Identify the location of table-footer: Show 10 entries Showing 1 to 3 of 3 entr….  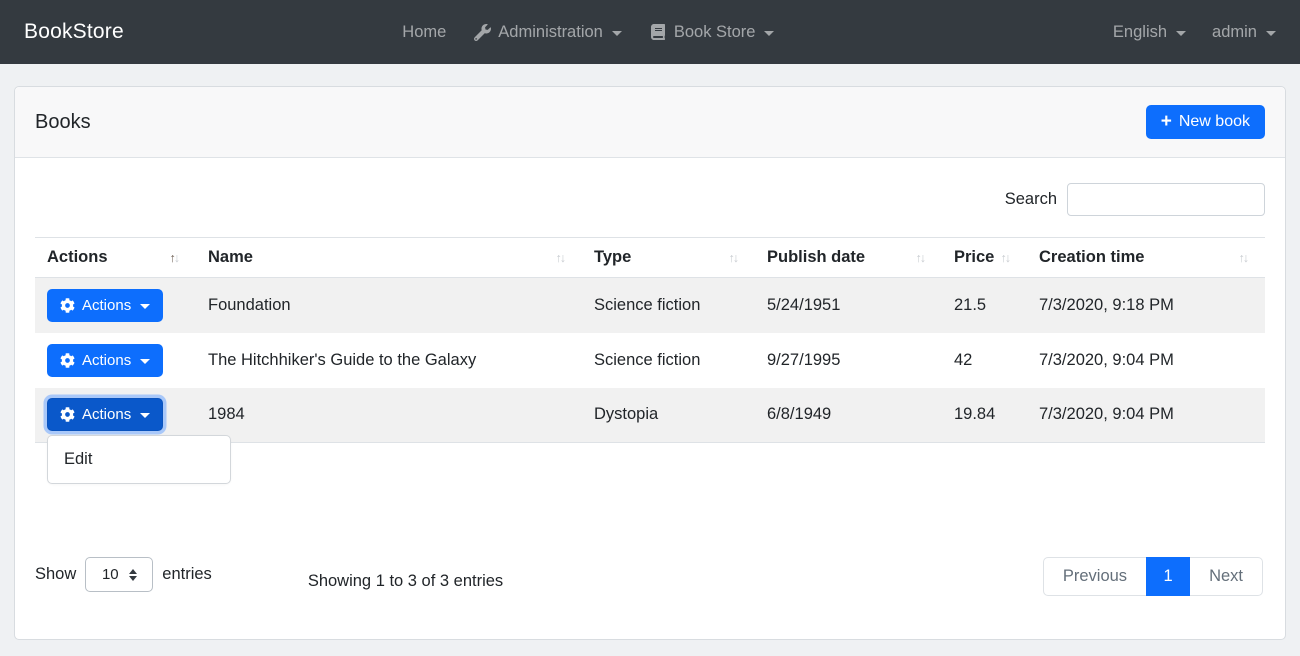
(650, 576).